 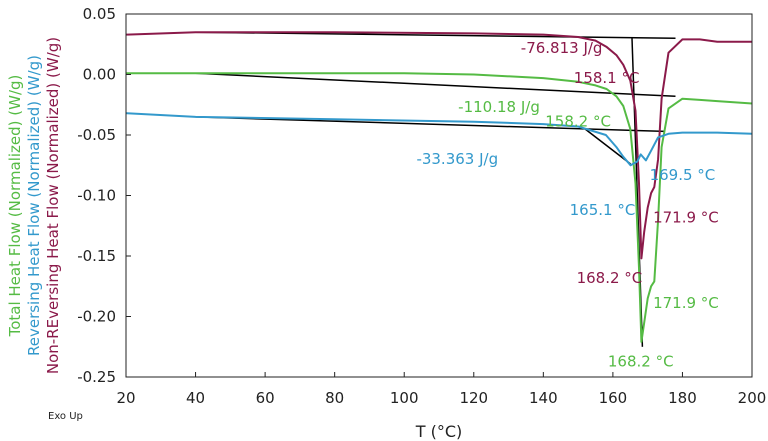 I want to click on annotation-label: -76.813 J/g, so click(x=562, y=48).